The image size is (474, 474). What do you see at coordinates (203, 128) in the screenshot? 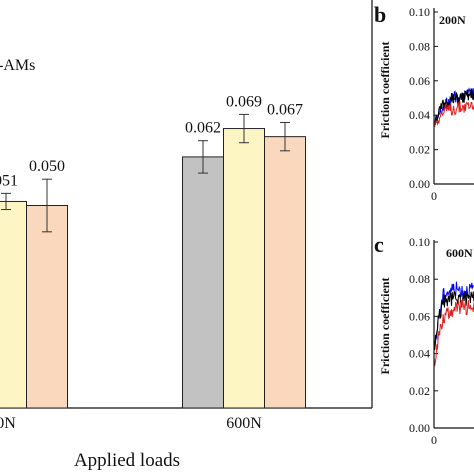
I see `bar-value-label: 0.062` at bounding box center [203, 128].